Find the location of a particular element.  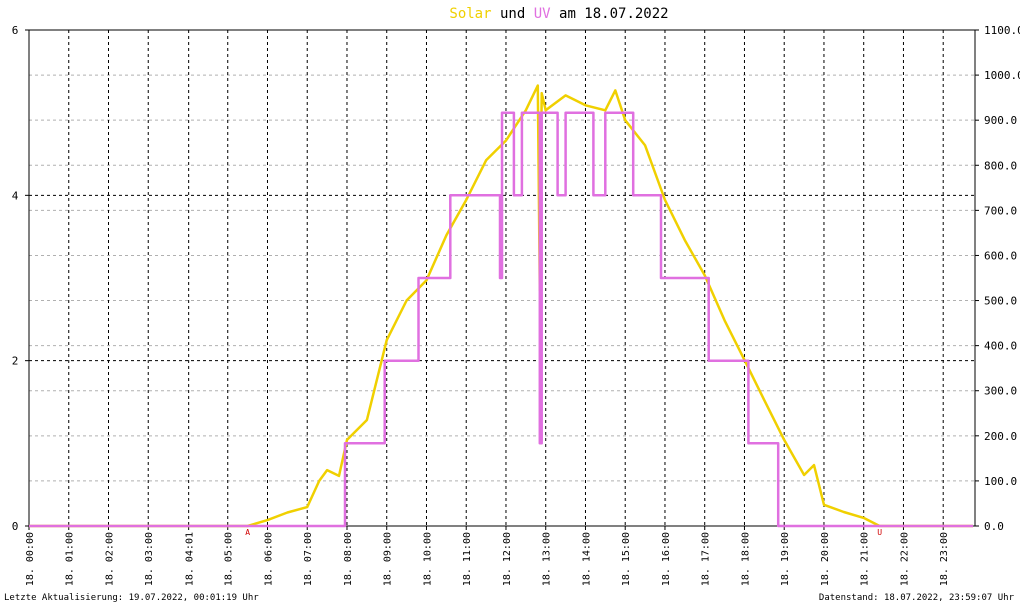

x-tick-label: 18. 02:00 is located at coordinates (109, 559).